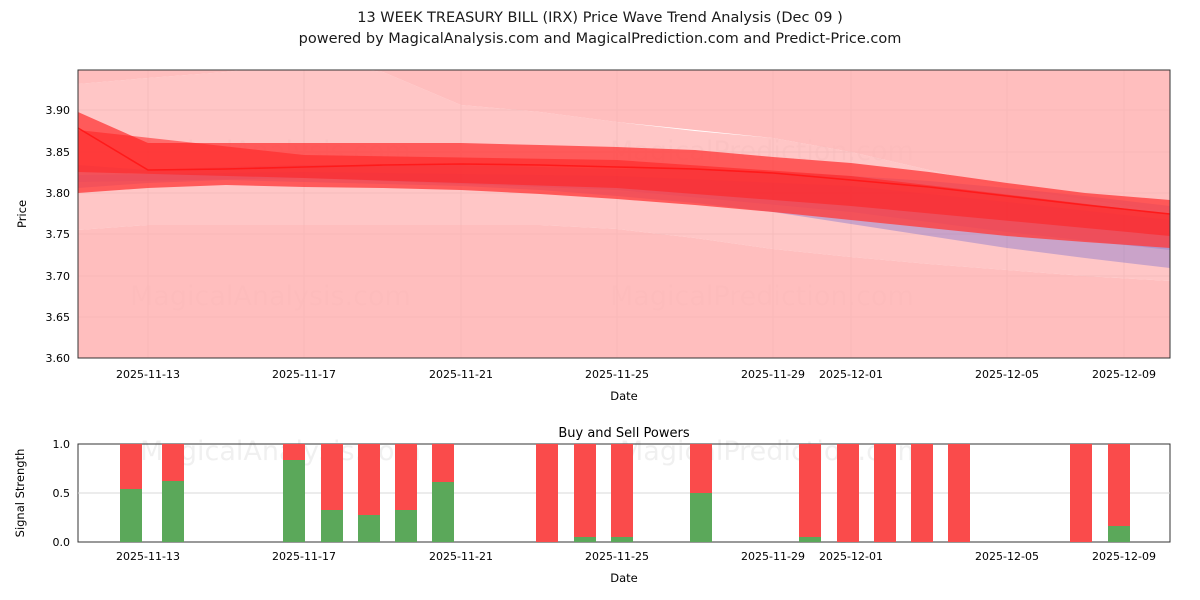  I want to click on y-tick-label: 0.0, so click(62, 542).